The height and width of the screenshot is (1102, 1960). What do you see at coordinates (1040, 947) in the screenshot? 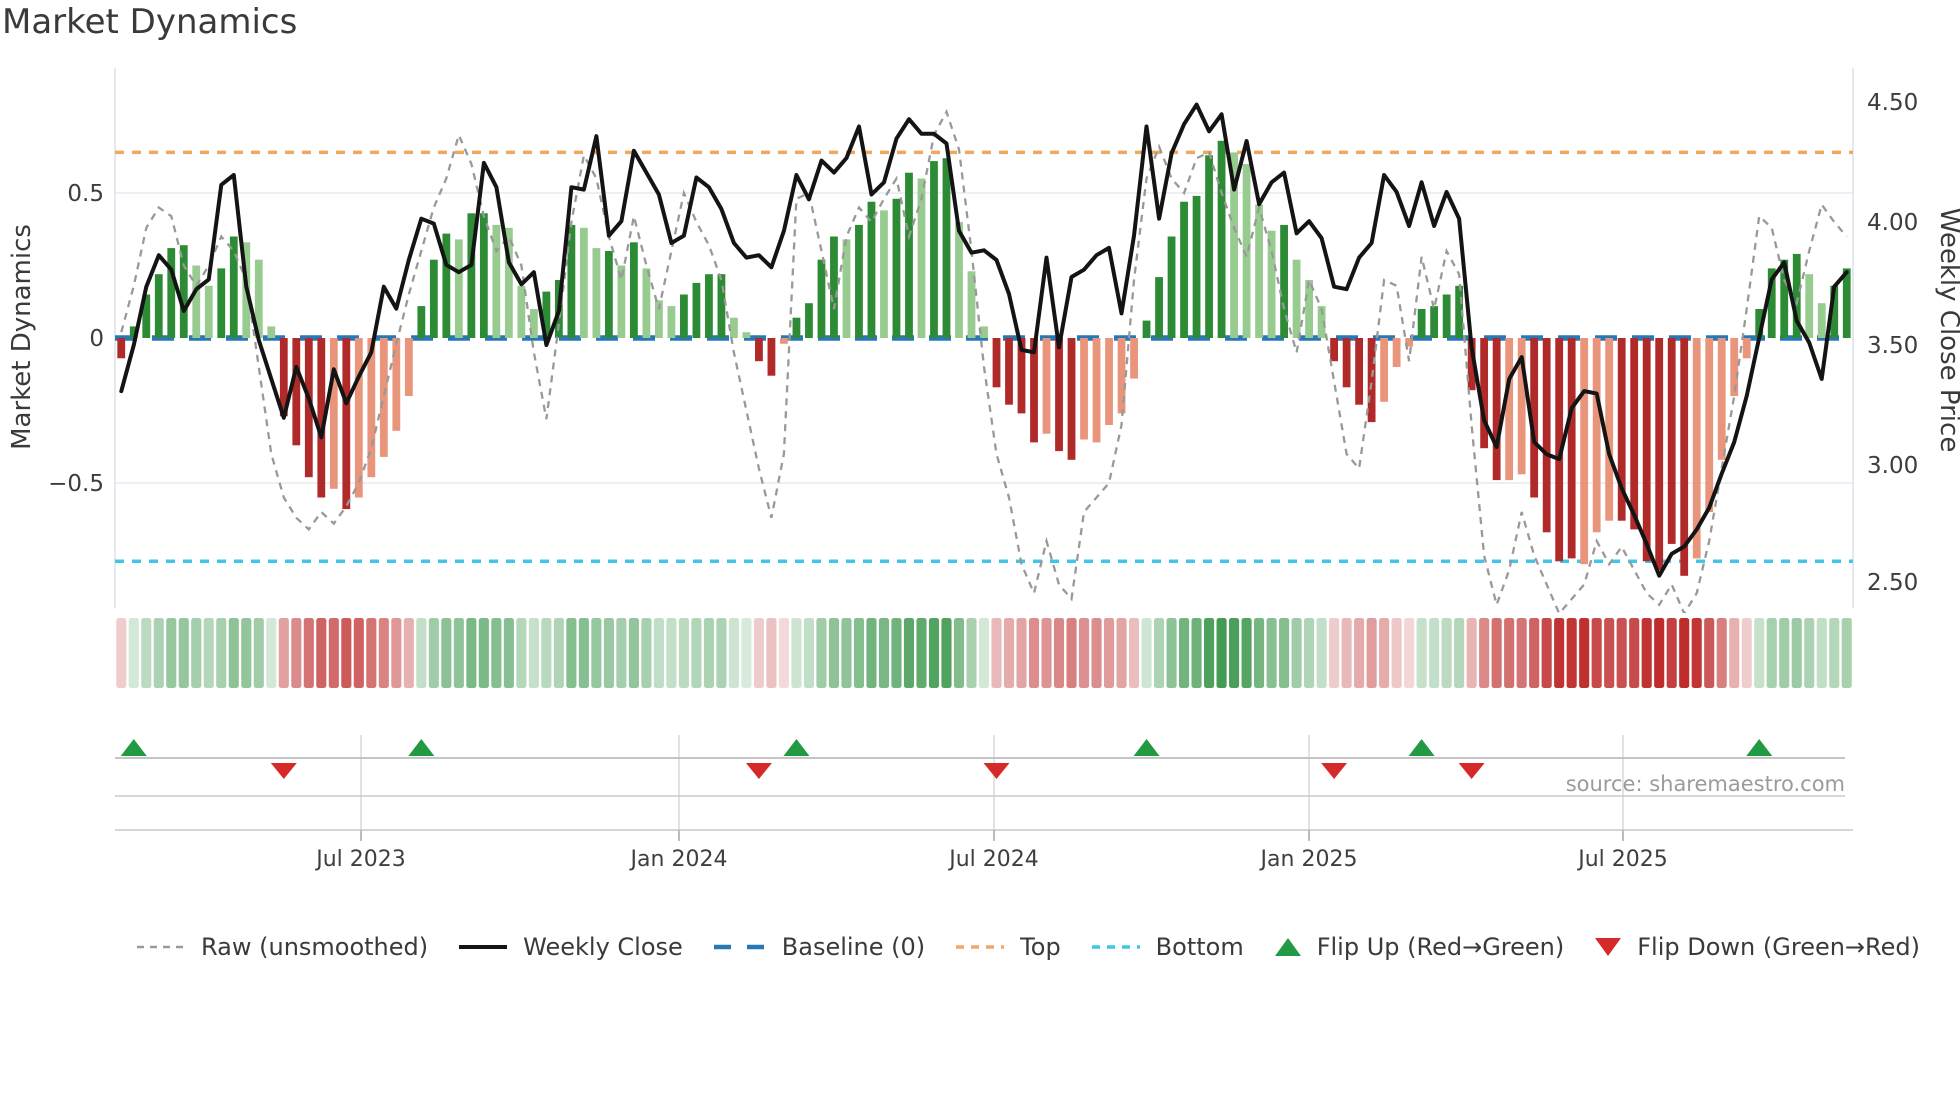
I see `legend-label: Top` at bounding box center [1040, 947].